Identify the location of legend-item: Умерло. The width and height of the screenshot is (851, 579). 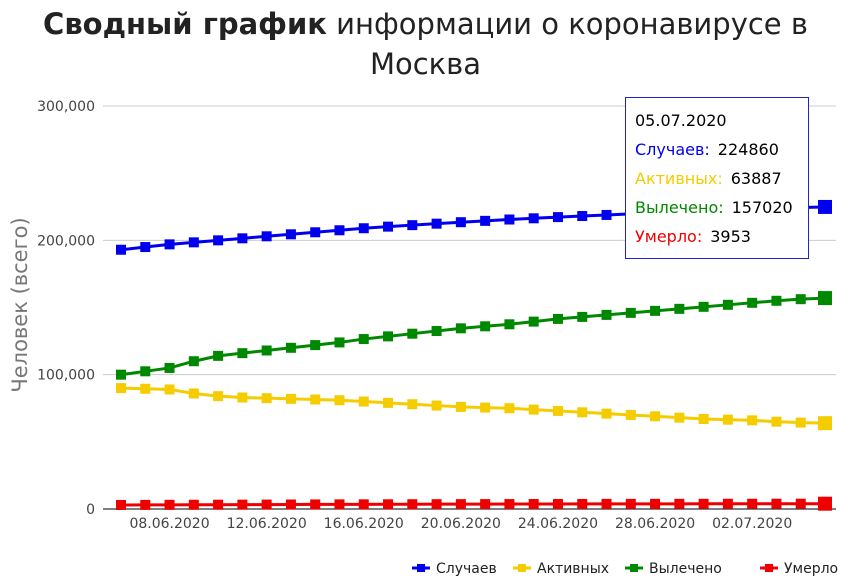
(799, 569).